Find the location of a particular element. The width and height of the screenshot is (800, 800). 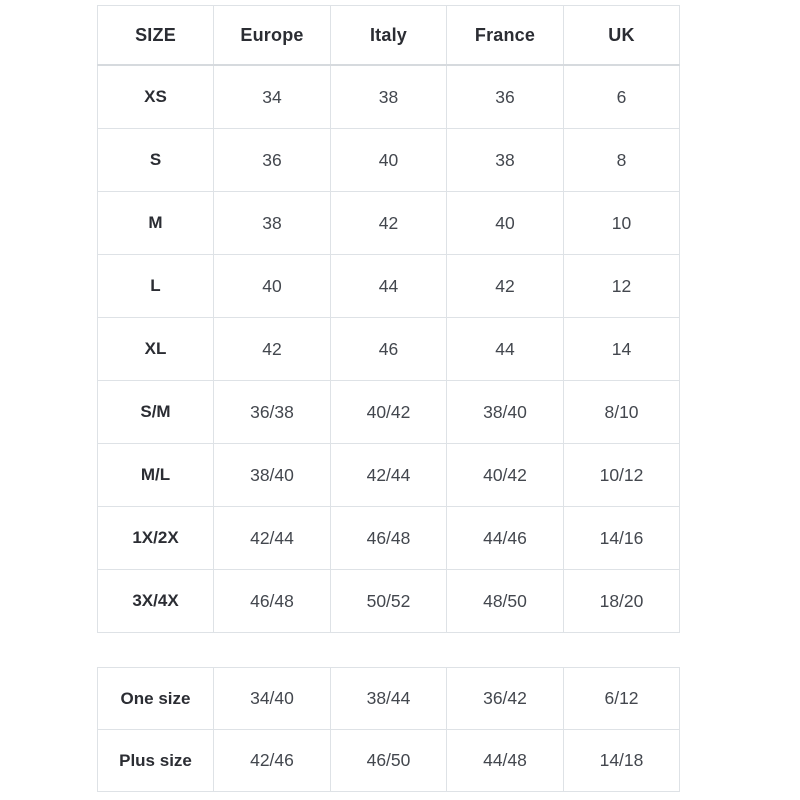

table-row-l: L 40 44 42 12 is located at coordinates (388, 286).